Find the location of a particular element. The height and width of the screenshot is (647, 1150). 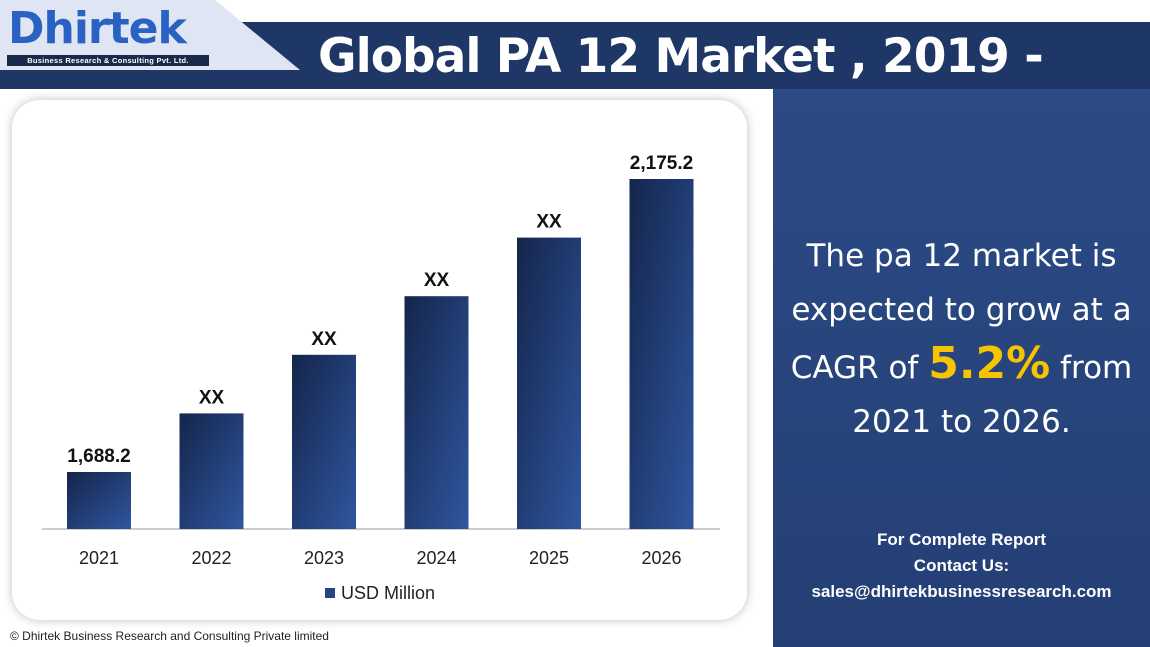

x-tick-2023: 2023 is located at coordinates (324, 558).